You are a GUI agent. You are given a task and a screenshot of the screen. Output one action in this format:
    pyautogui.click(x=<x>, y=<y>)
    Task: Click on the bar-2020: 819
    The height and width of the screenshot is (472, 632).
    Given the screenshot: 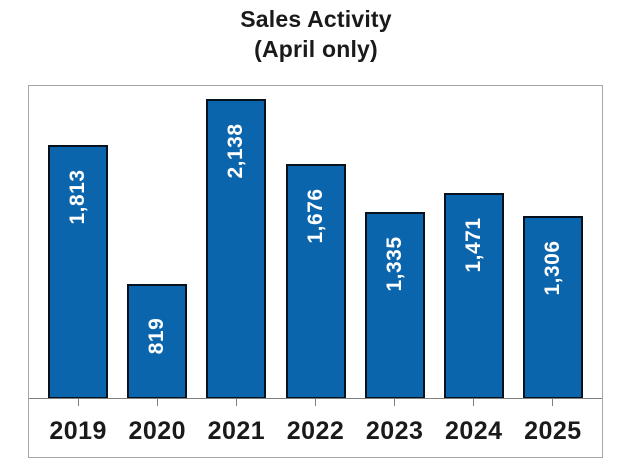 What is the action you would take?
    pyautogui.click(x=157, y=341)
    